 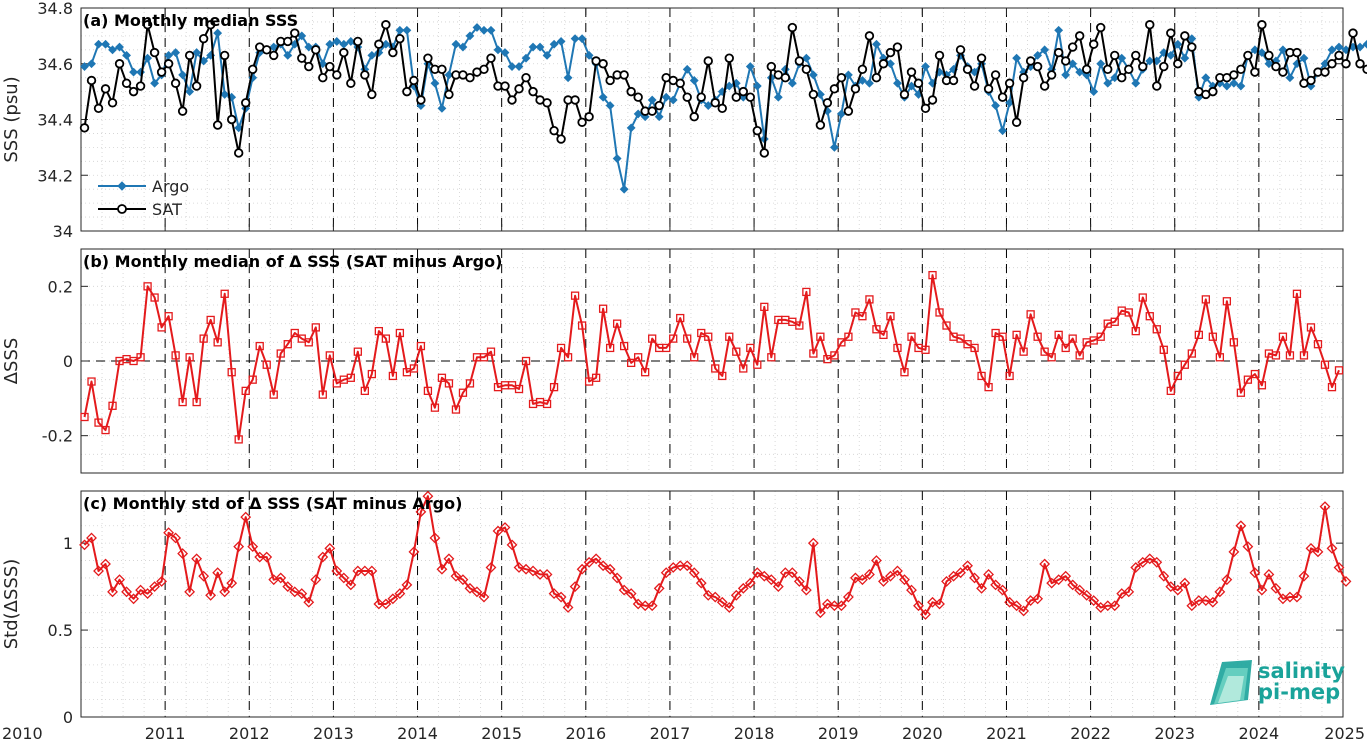 I want to click on logo-text-line1: salinity, so click(x=1301, y=671).